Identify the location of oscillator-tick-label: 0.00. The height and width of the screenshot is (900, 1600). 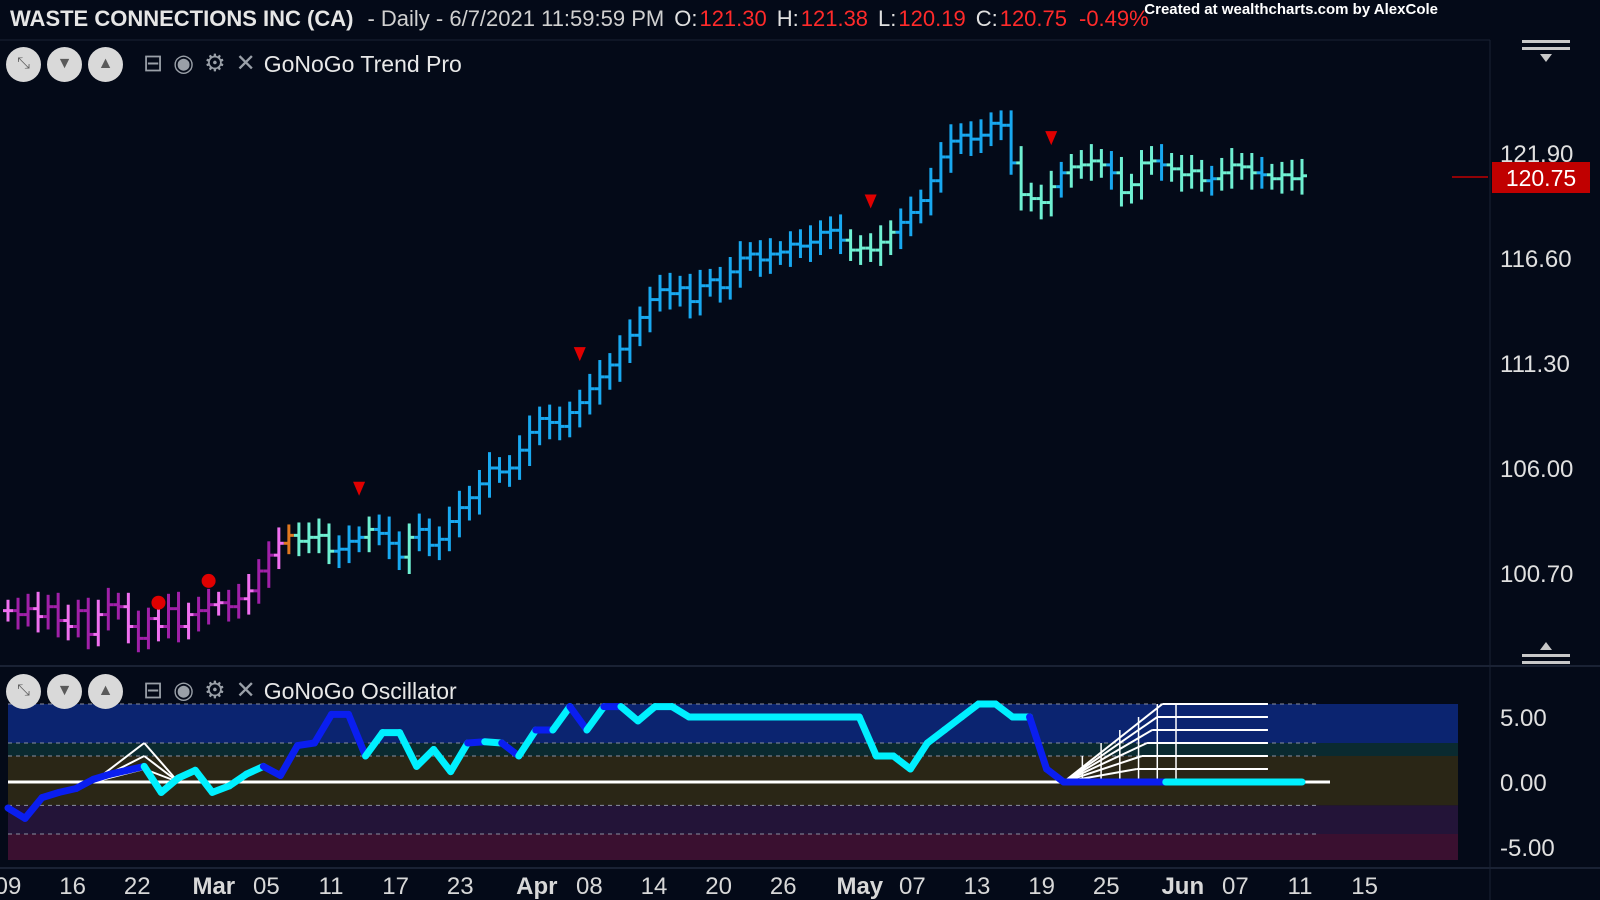
(1523, 783).